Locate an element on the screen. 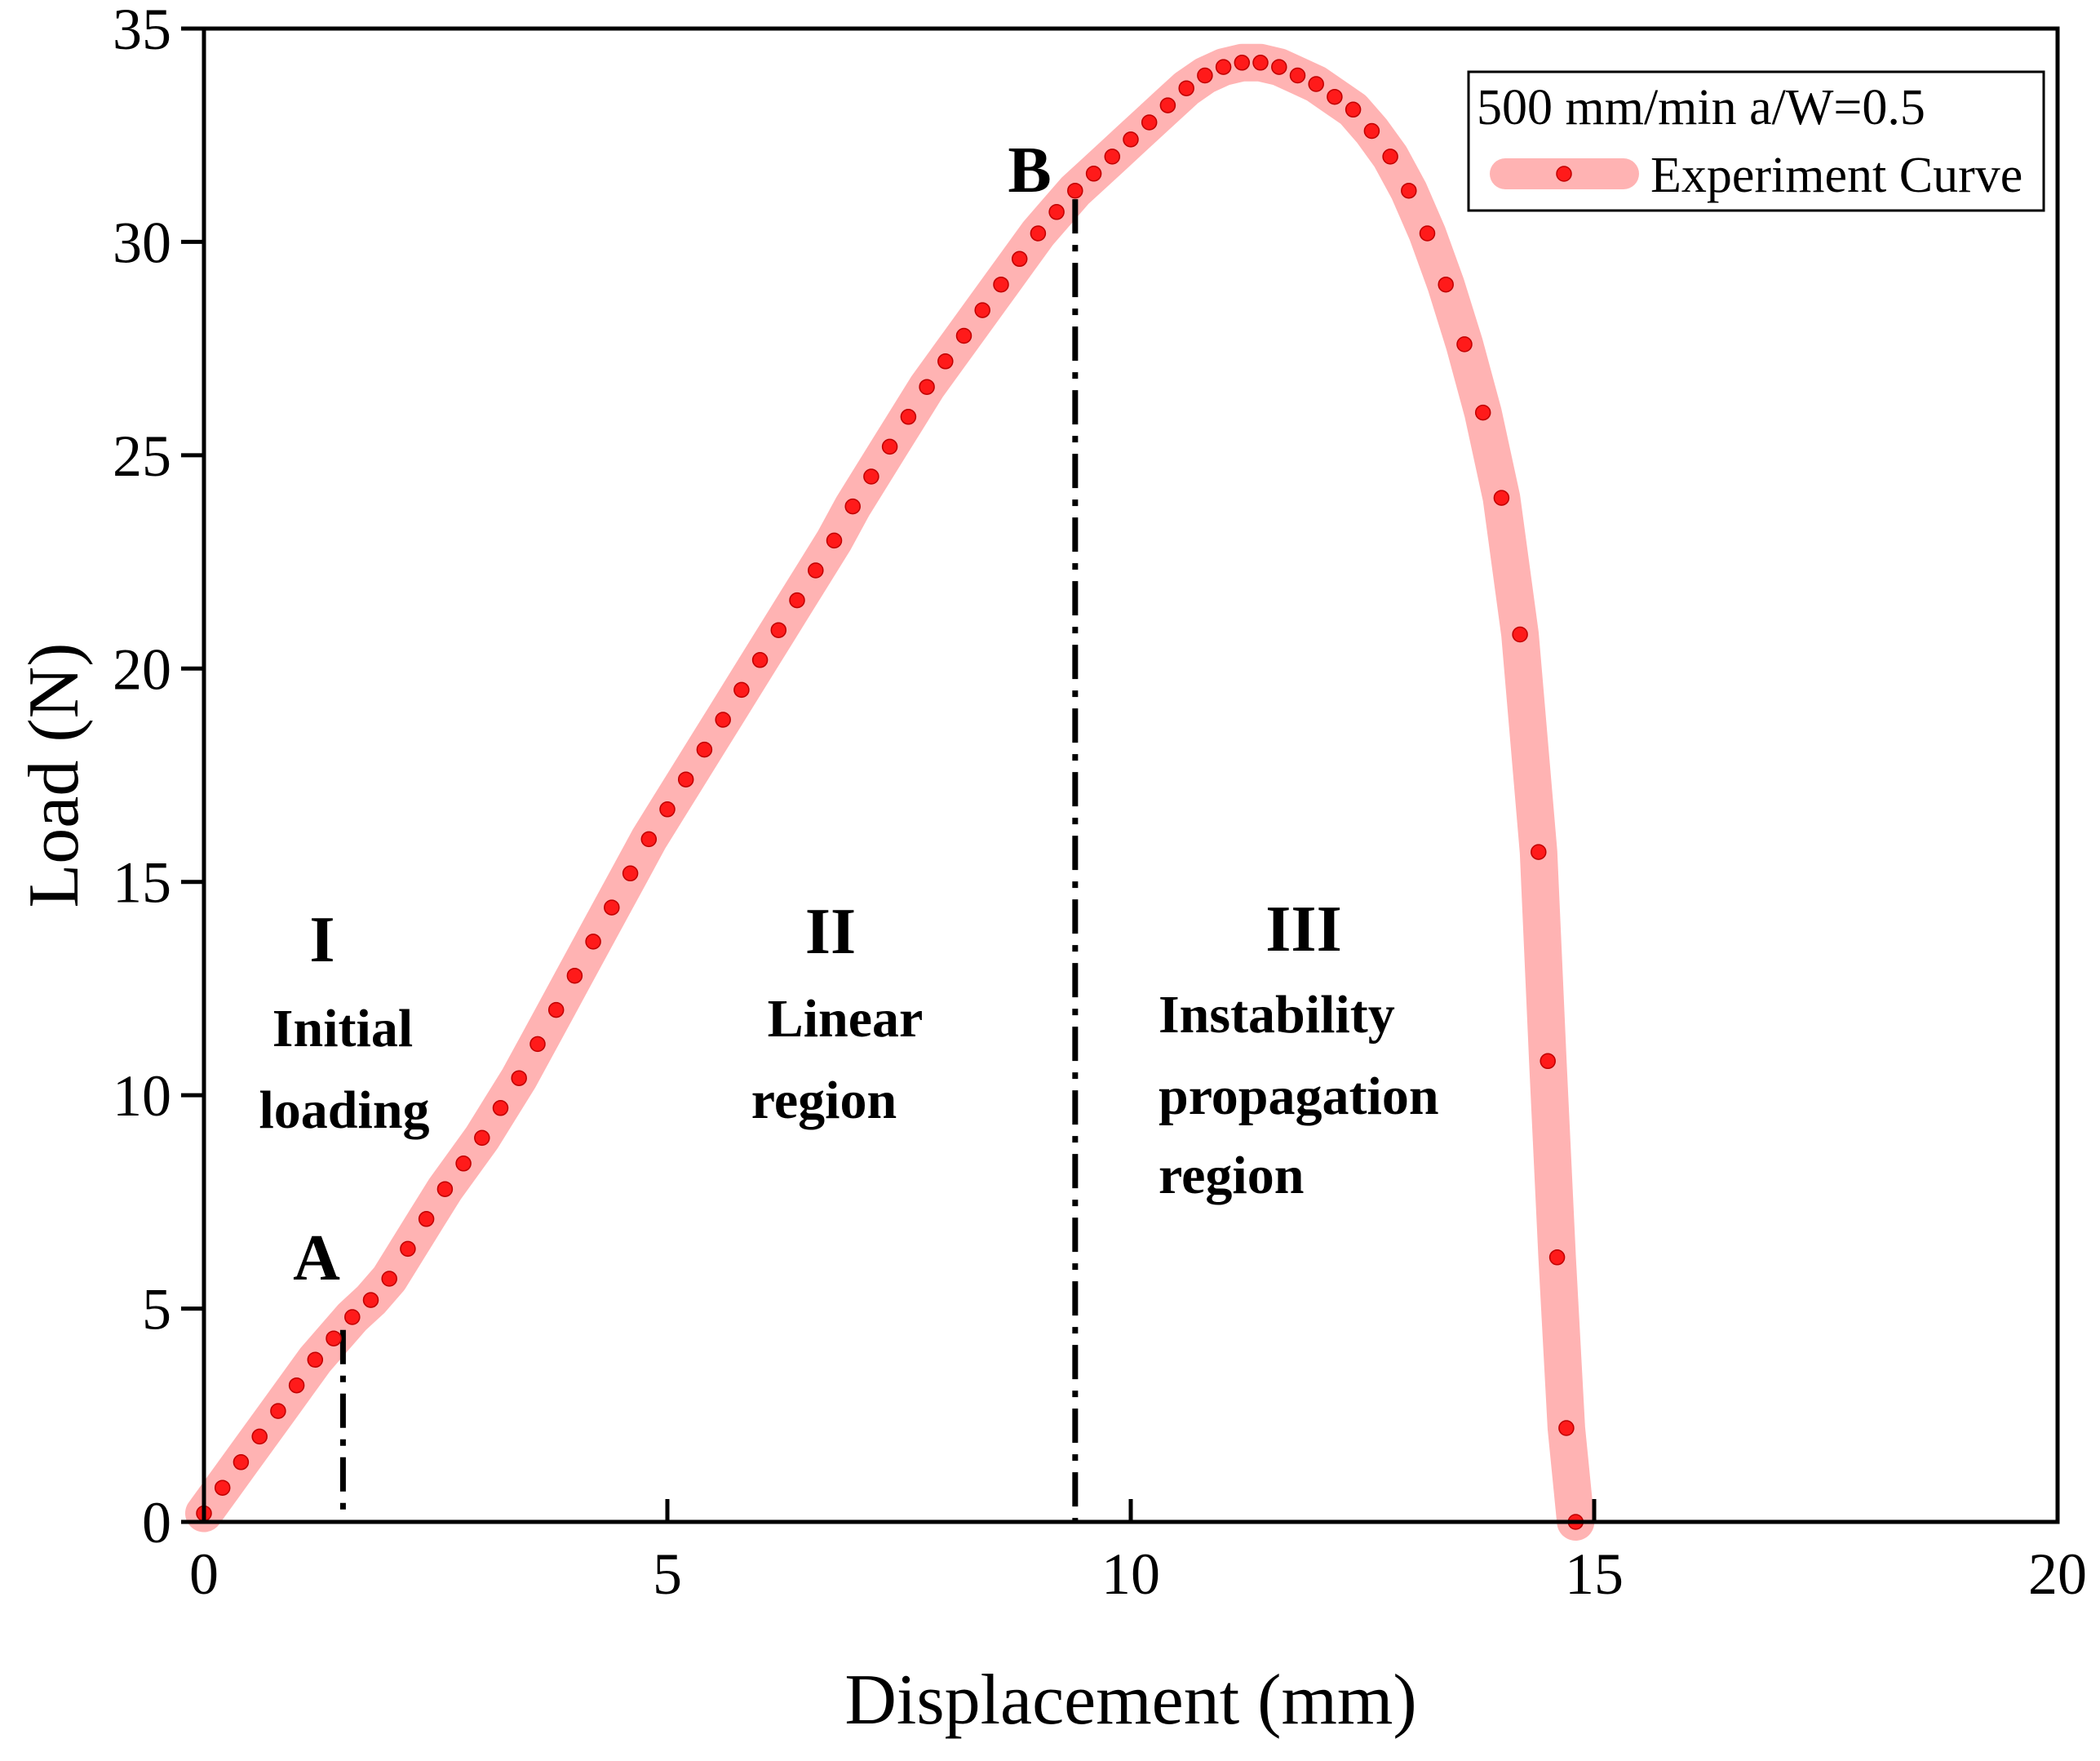 Image resolution: width=2100 pixels, height=1761 pixels. point-a-label: A is located at coordinates (316, 1258).